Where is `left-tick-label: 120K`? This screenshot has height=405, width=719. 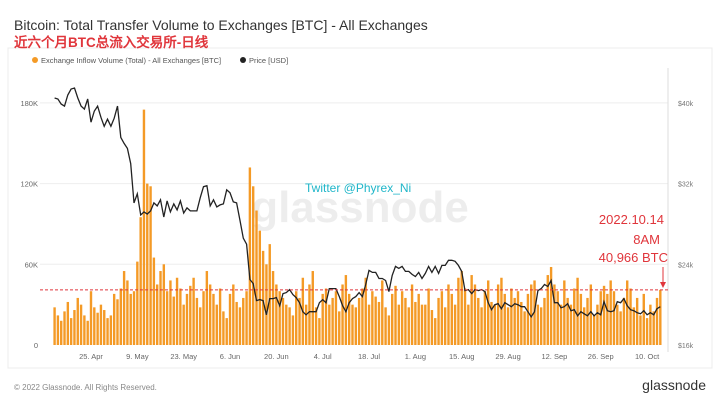 left-tick-label: 120K is located at coordinates (29, 184).